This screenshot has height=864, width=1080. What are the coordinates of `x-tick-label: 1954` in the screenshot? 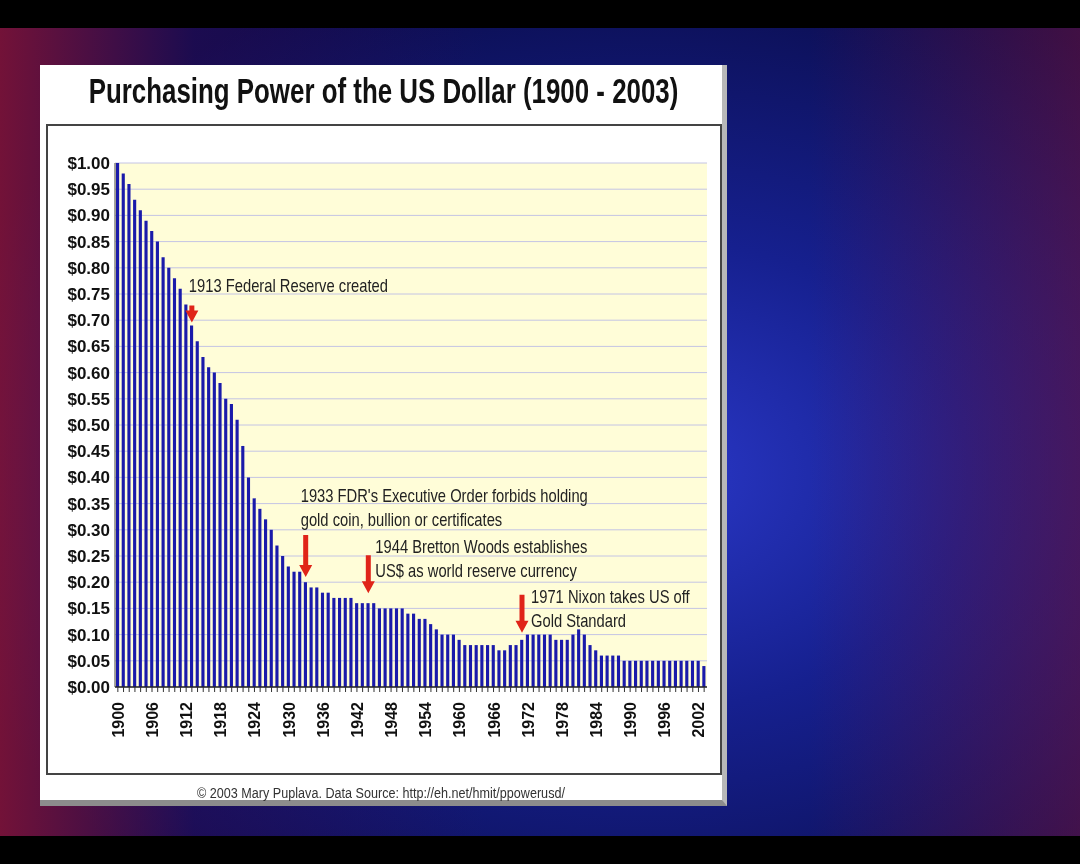 It's located at (425, 719).